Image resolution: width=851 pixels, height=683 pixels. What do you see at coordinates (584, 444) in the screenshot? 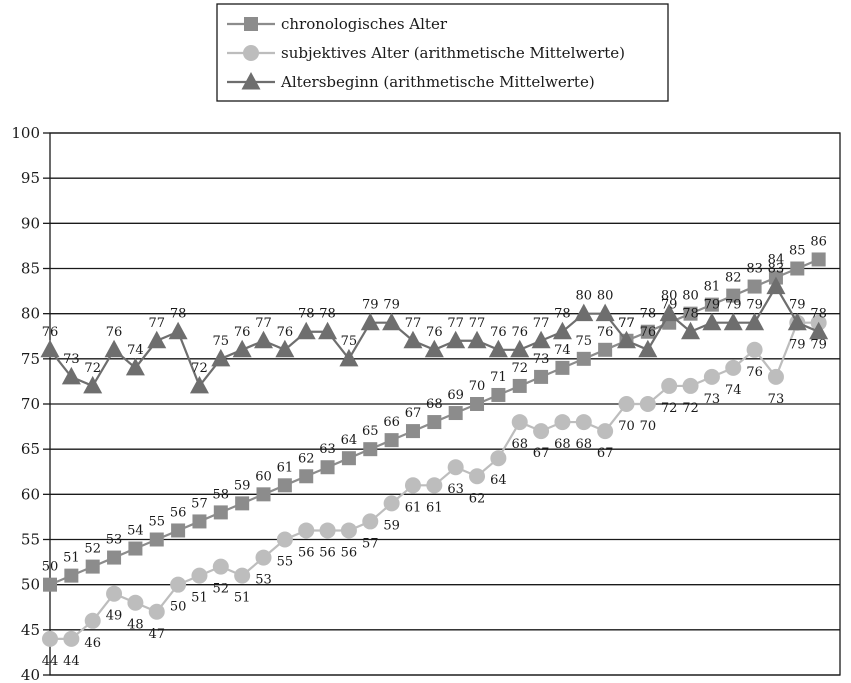
I see `series-2-label-26: 68` at bounding box center [584, 444].